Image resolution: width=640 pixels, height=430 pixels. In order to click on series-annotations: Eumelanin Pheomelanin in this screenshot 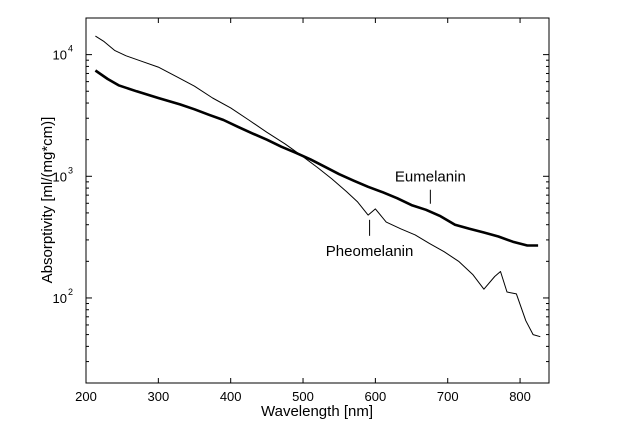, I will do `click(396, 214)`.